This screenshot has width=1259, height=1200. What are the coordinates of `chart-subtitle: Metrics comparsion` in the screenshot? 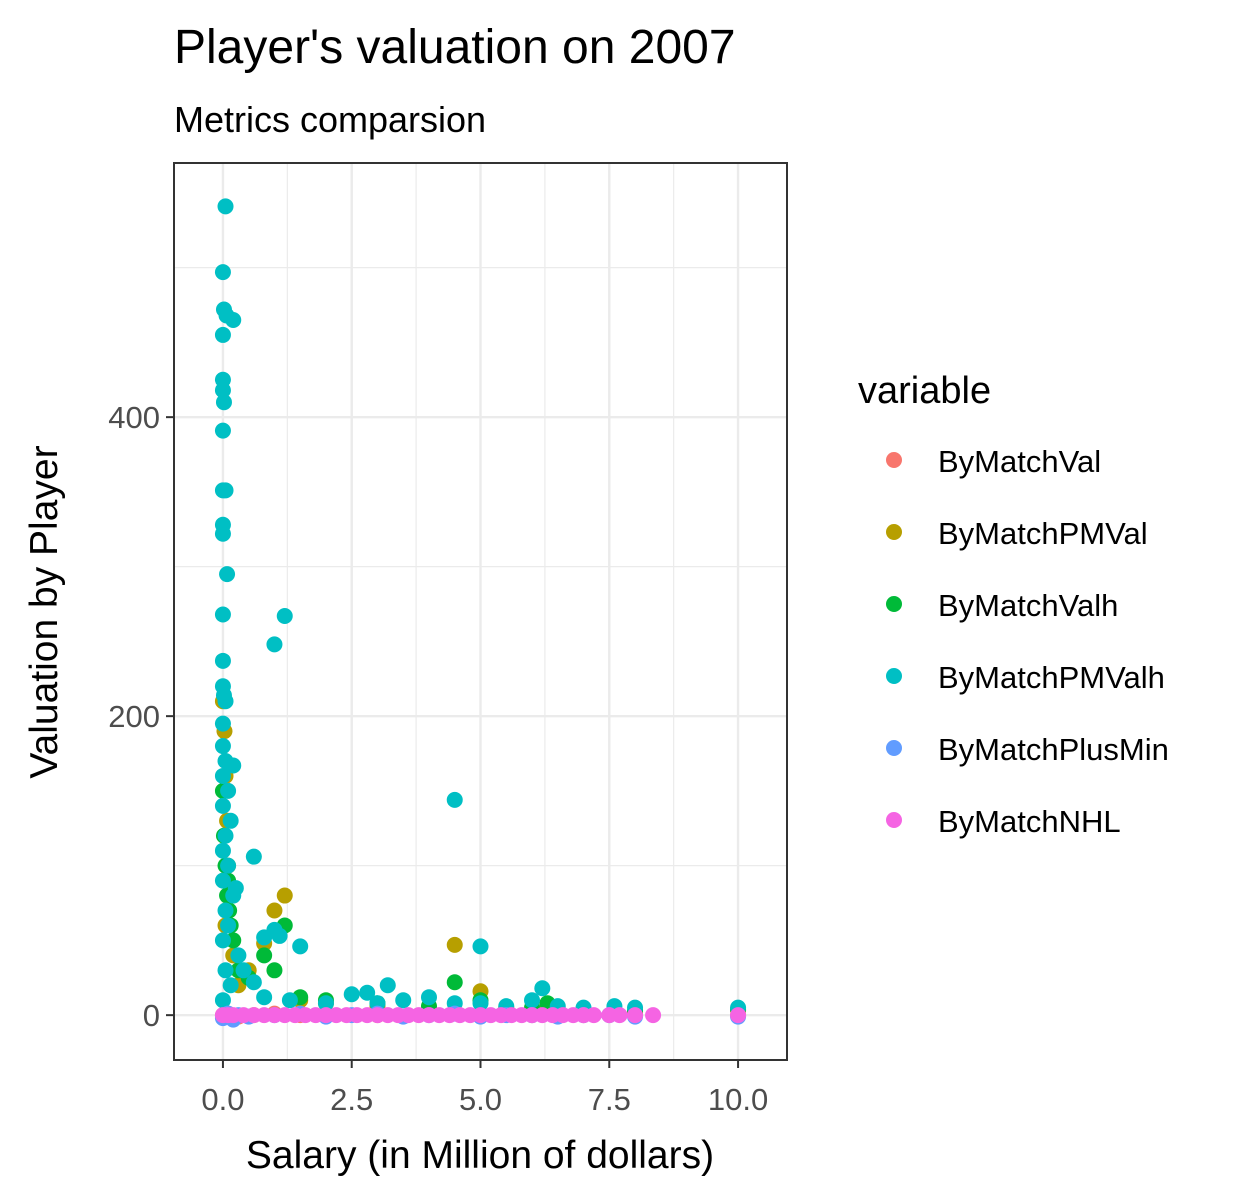 It's located at (330, 119).